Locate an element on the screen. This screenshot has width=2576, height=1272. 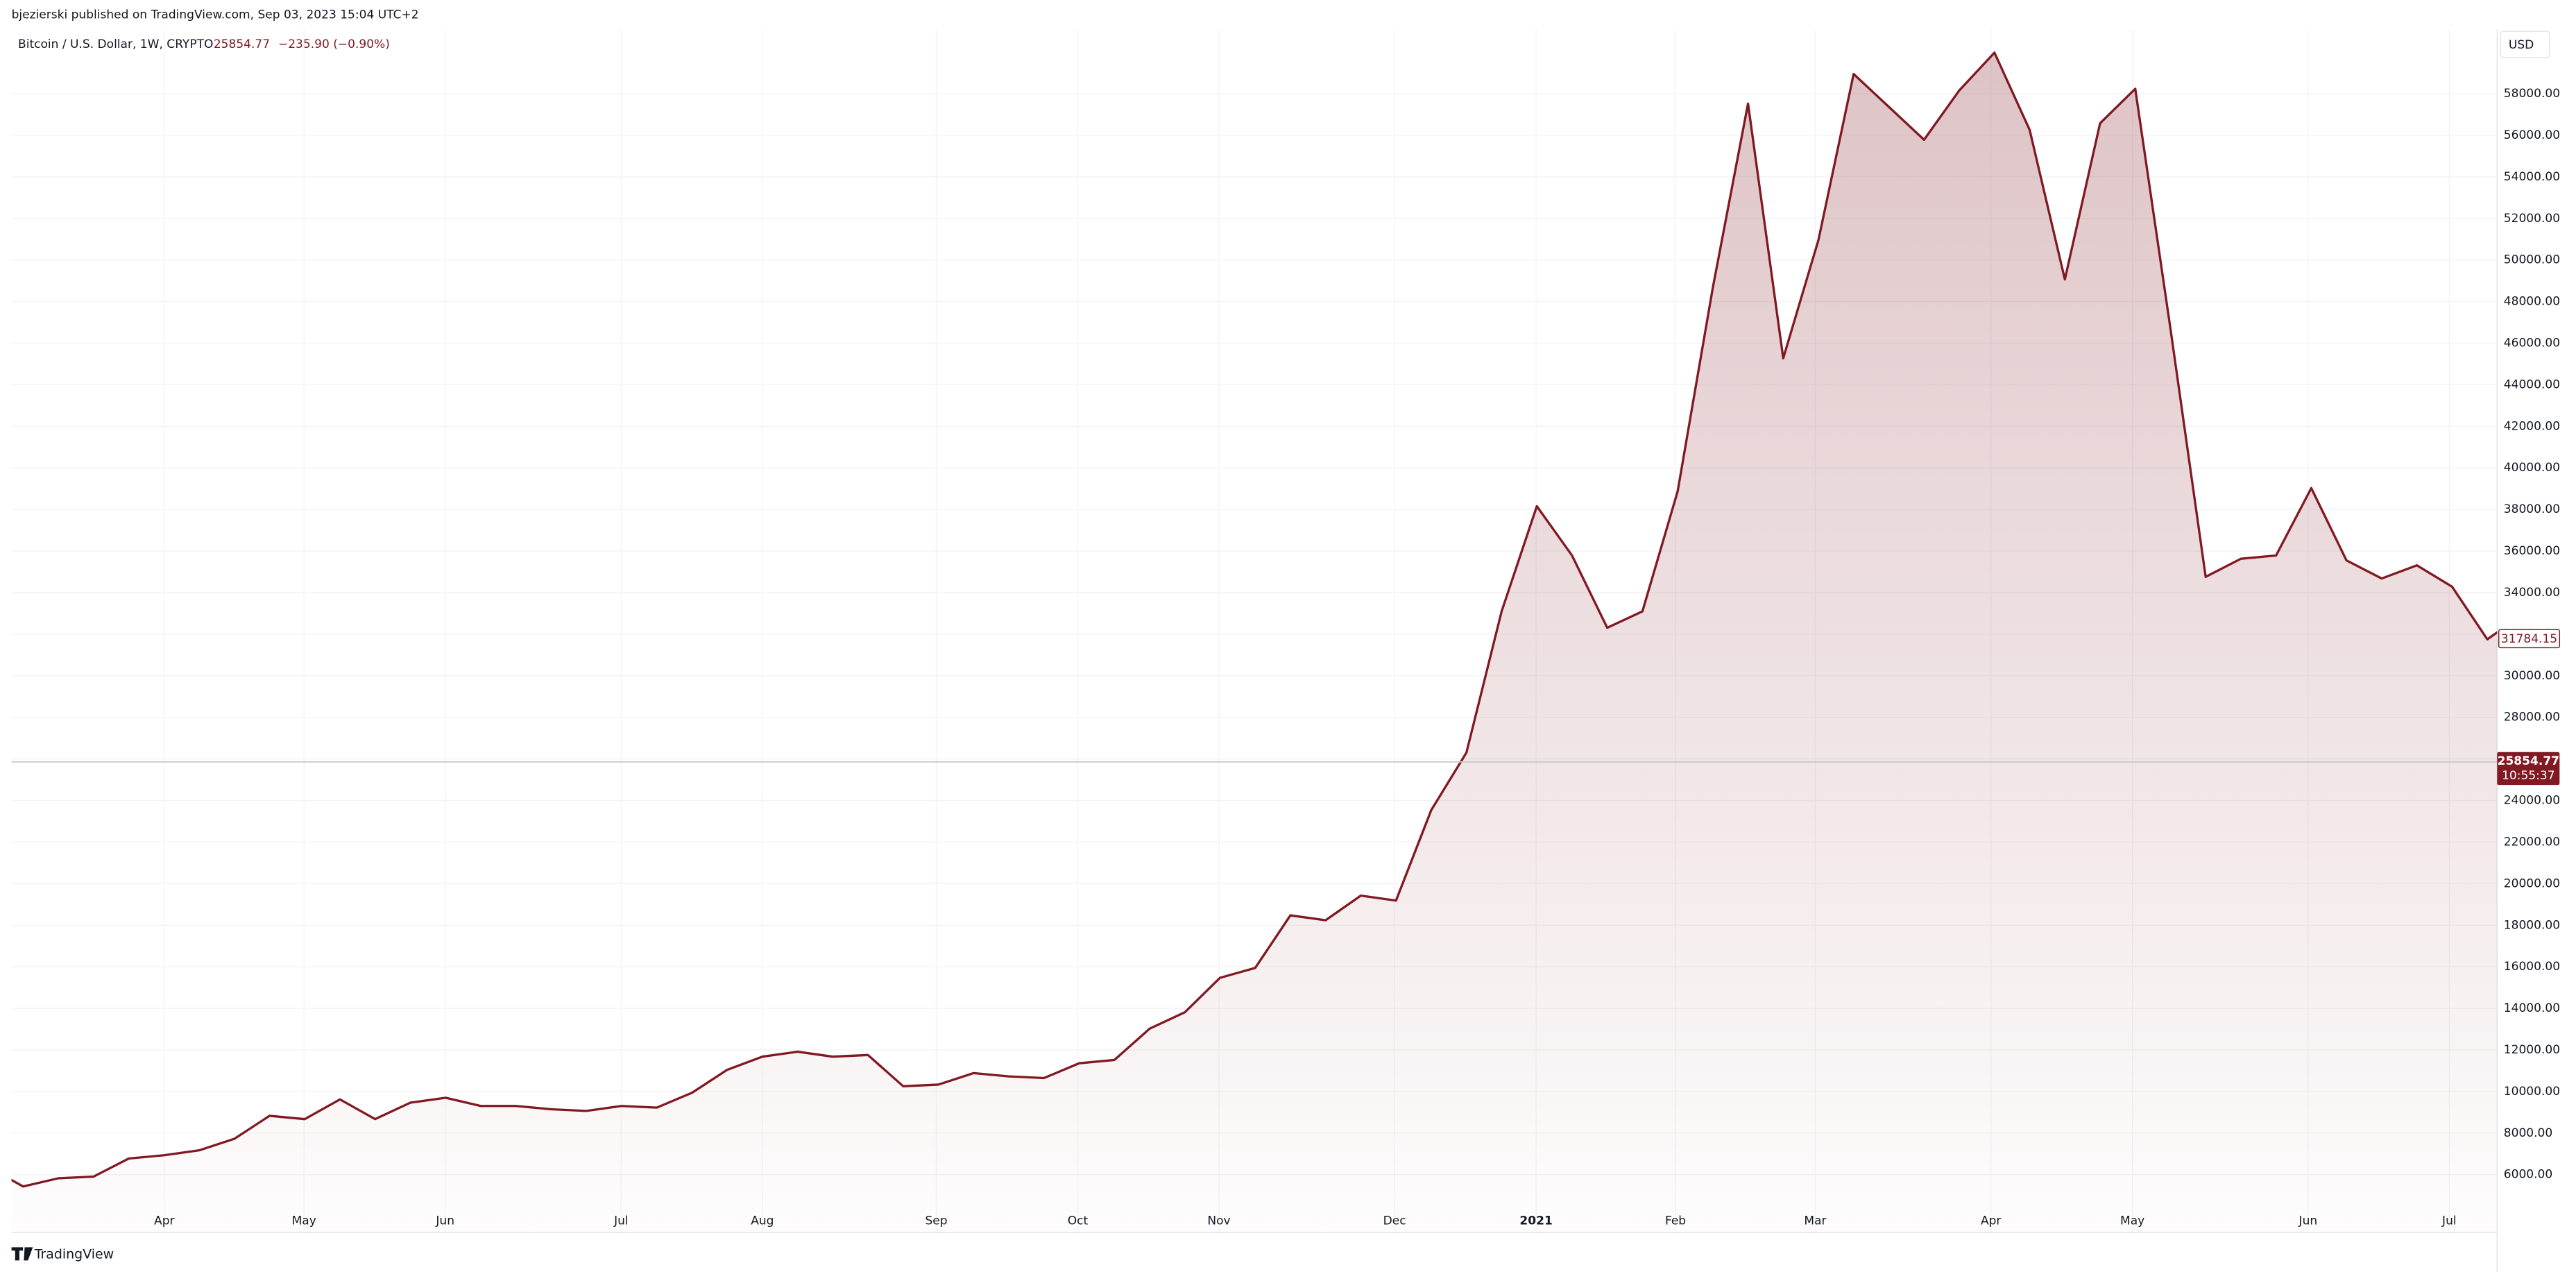
y-tick-label: 52000.00 is located at coordinates (2532, 219).